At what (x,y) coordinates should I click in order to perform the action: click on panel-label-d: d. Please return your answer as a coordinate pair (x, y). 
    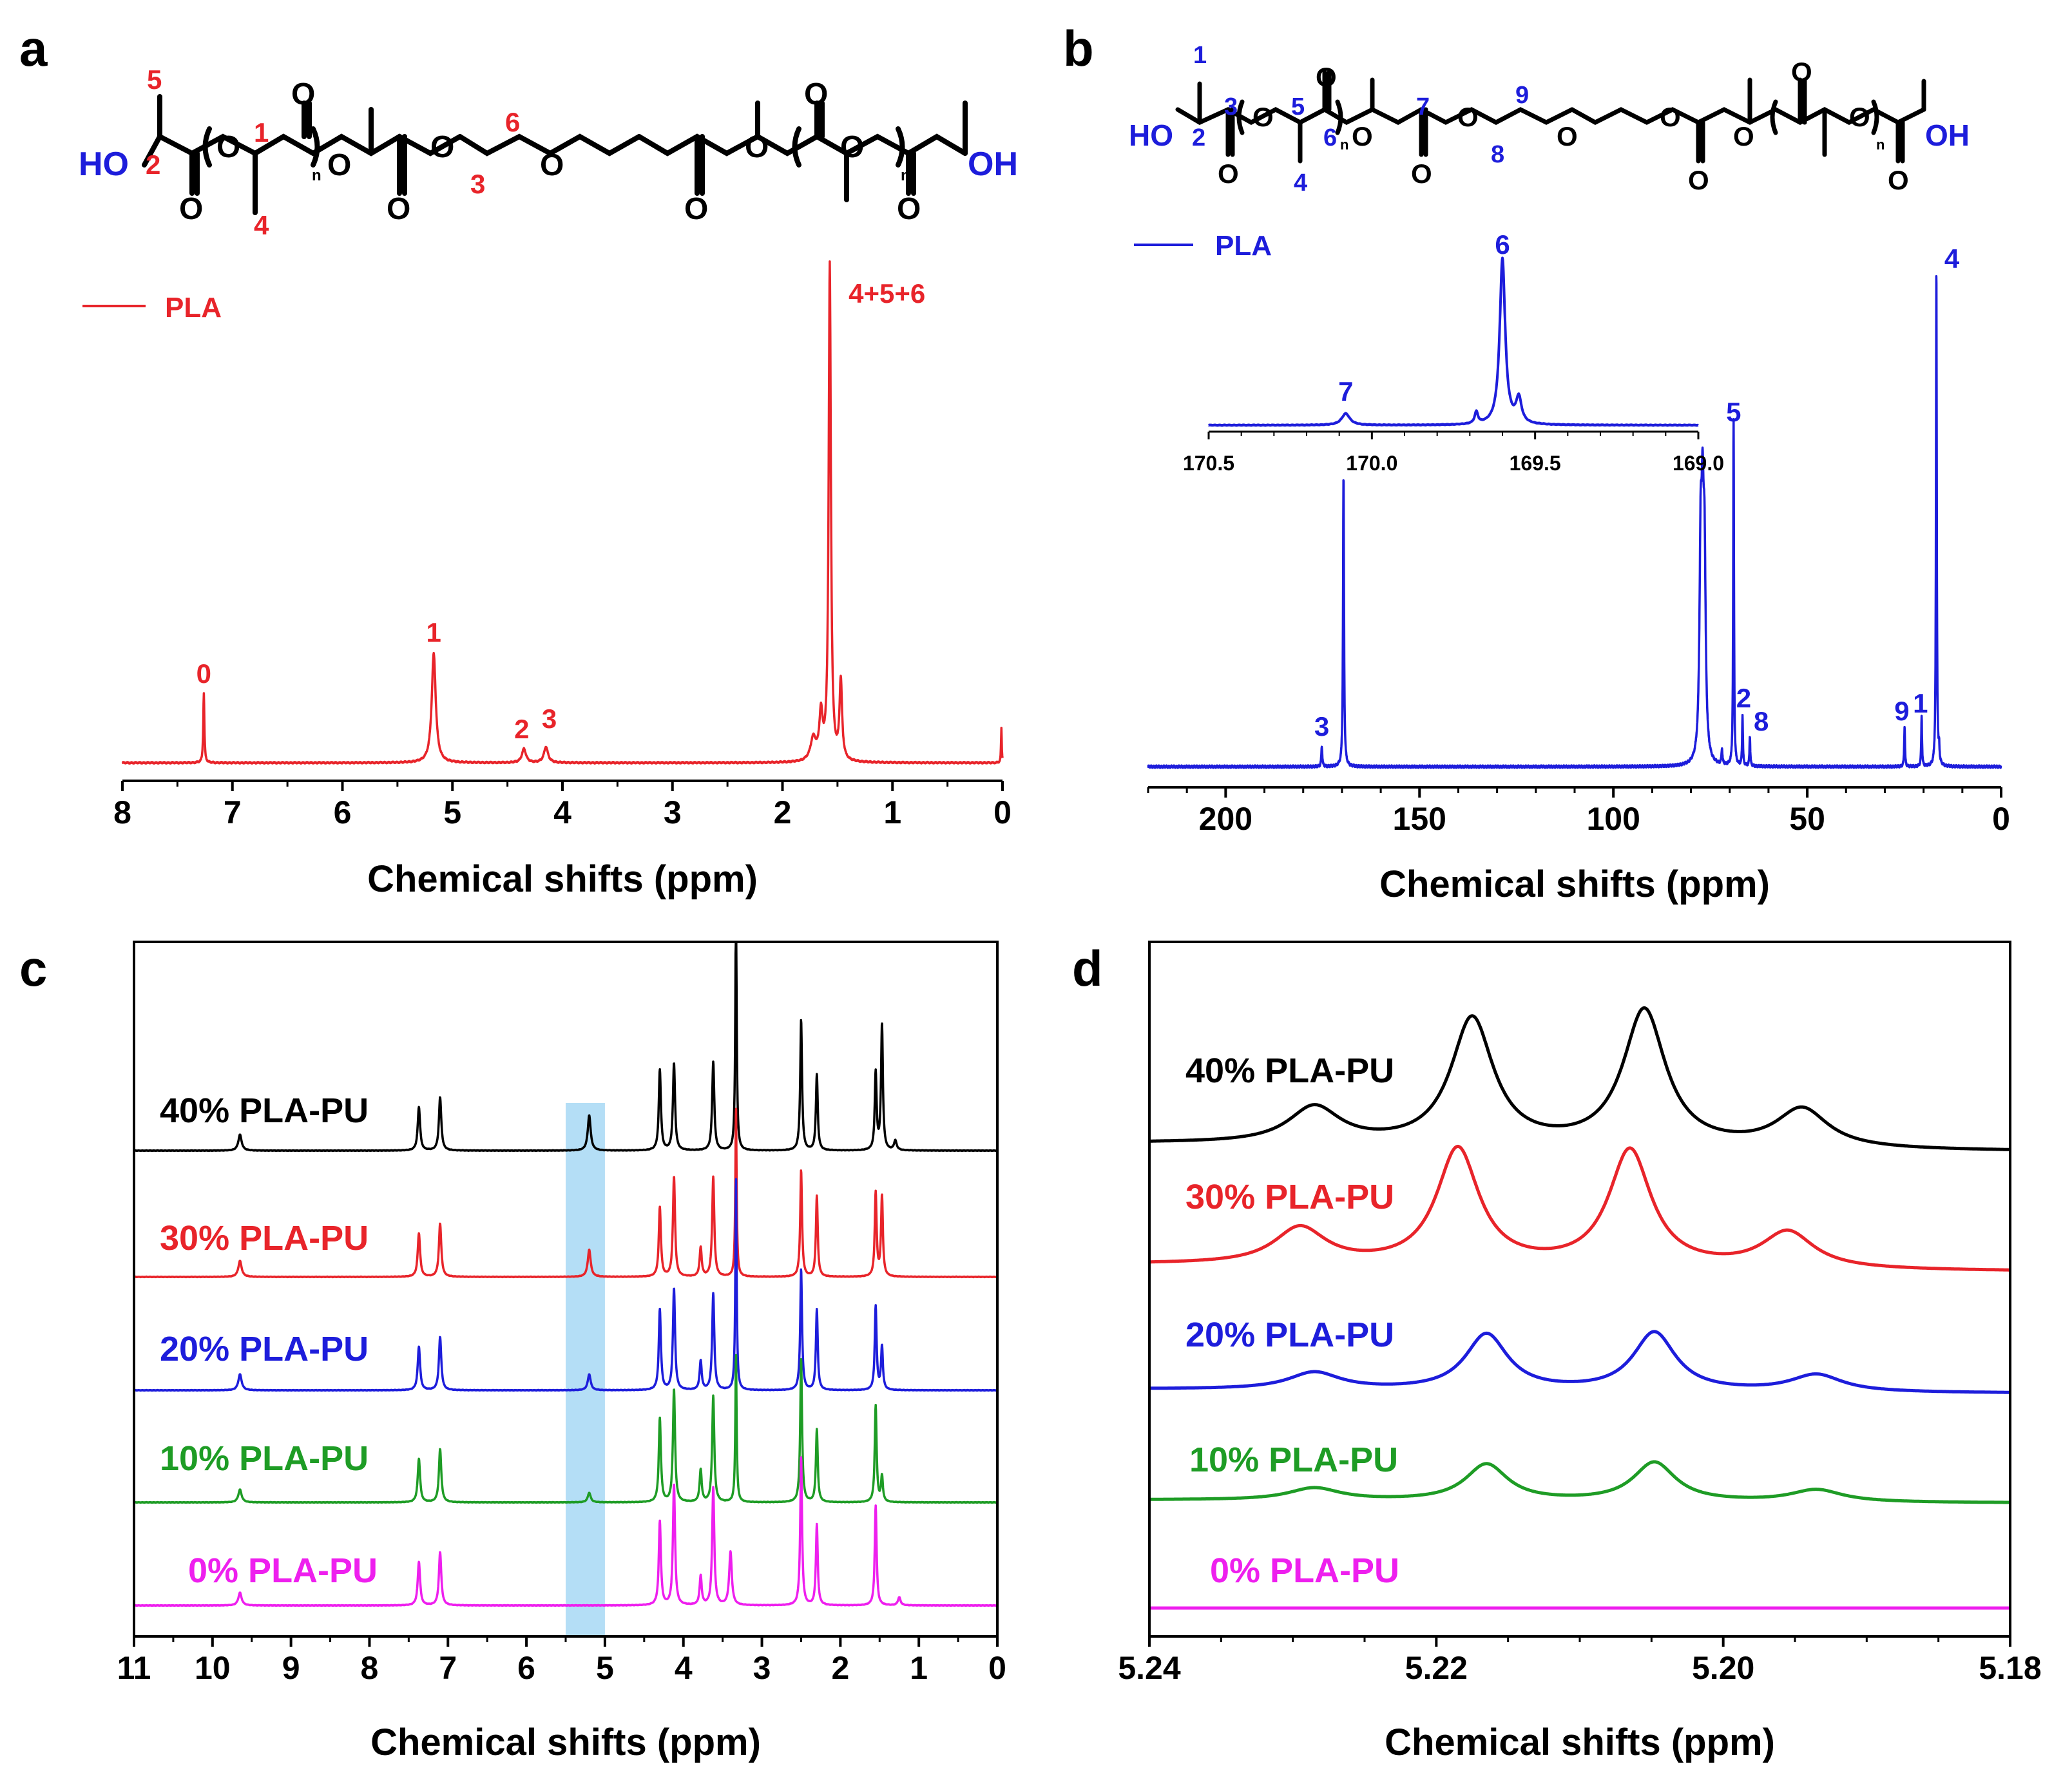
    Looking at the image, I should click on (1087, 968).